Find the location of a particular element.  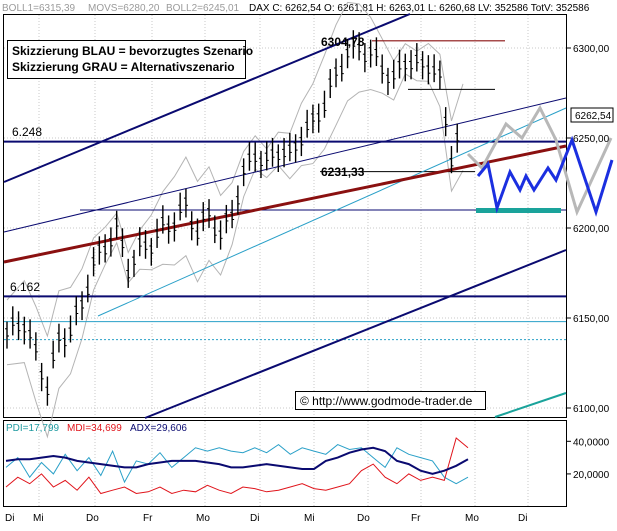

low-label: 6231,33 is located at coordinates (343, 172).